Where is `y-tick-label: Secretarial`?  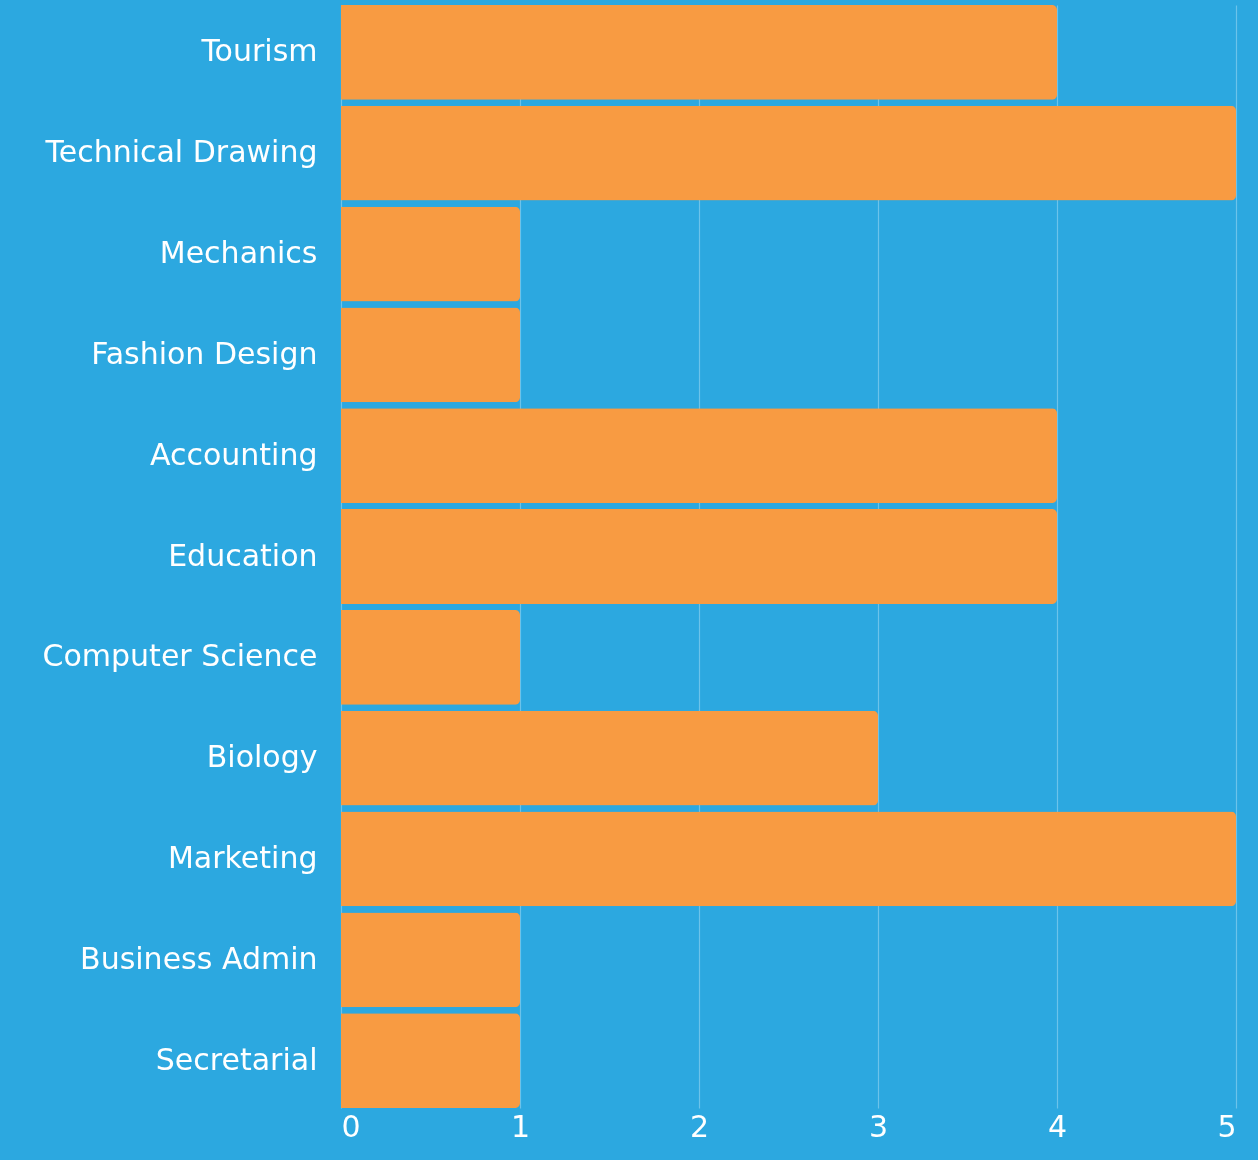 y-tick-label: Secretarial is located at coordinates (236, 1059).